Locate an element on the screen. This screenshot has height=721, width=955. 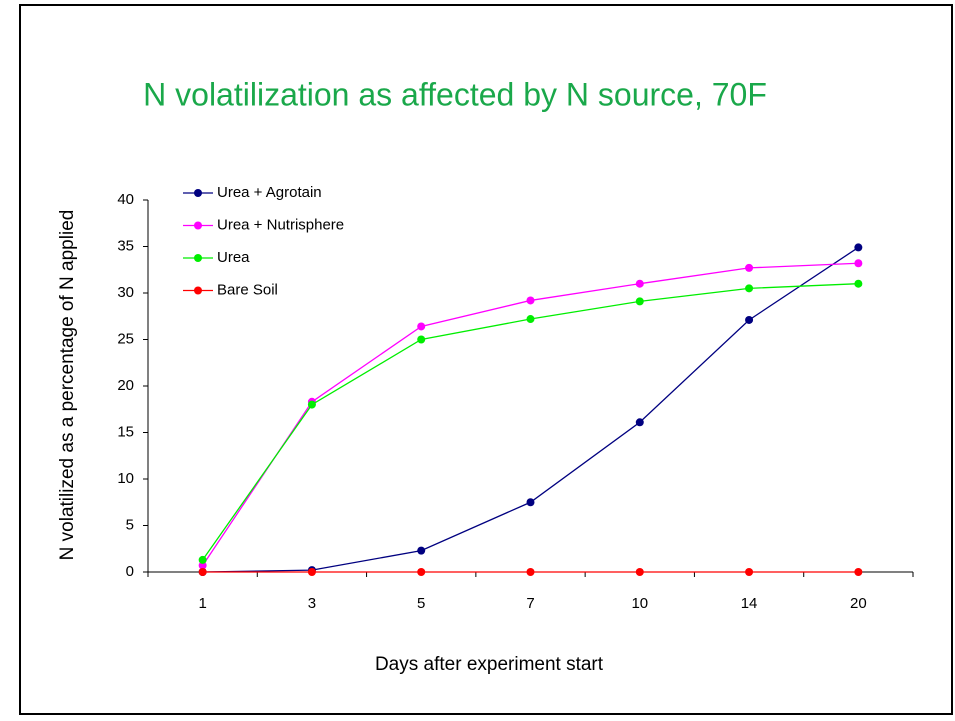
y-tick-label: 20 is located at coordinates (125, 385).